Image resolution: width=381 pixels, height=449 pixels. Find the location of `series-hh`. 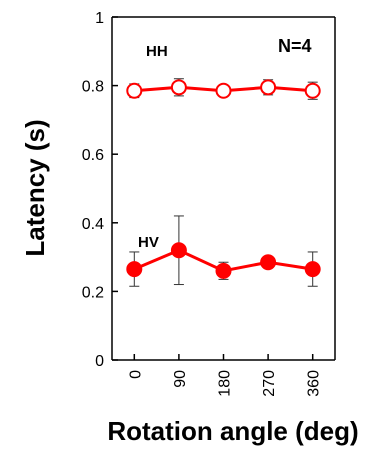

series-hh is located at coordinates (223, 89).